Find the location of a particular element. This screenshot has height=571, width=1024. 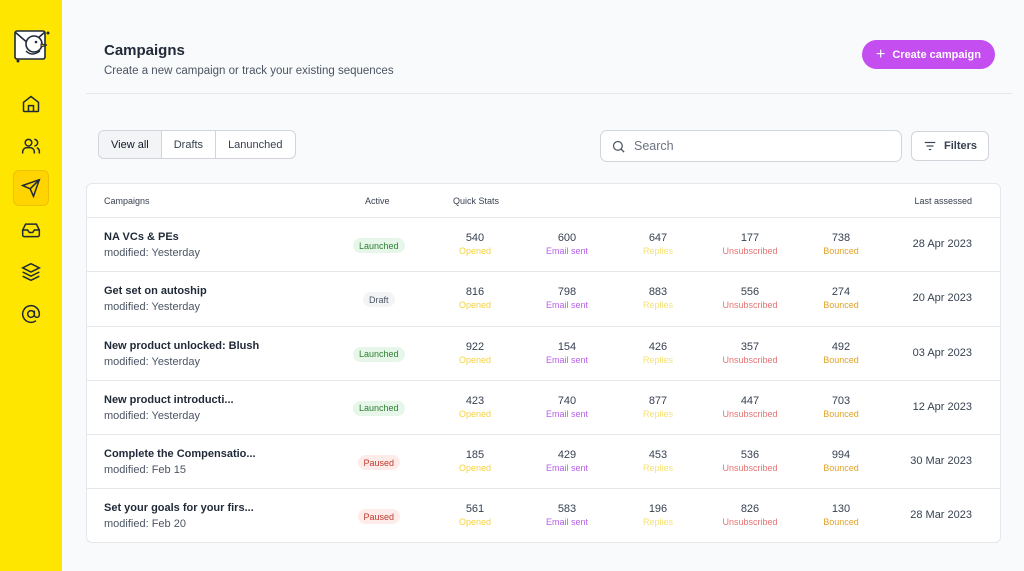

tab-launched: Lanunched is located at coordinates (255, 144).